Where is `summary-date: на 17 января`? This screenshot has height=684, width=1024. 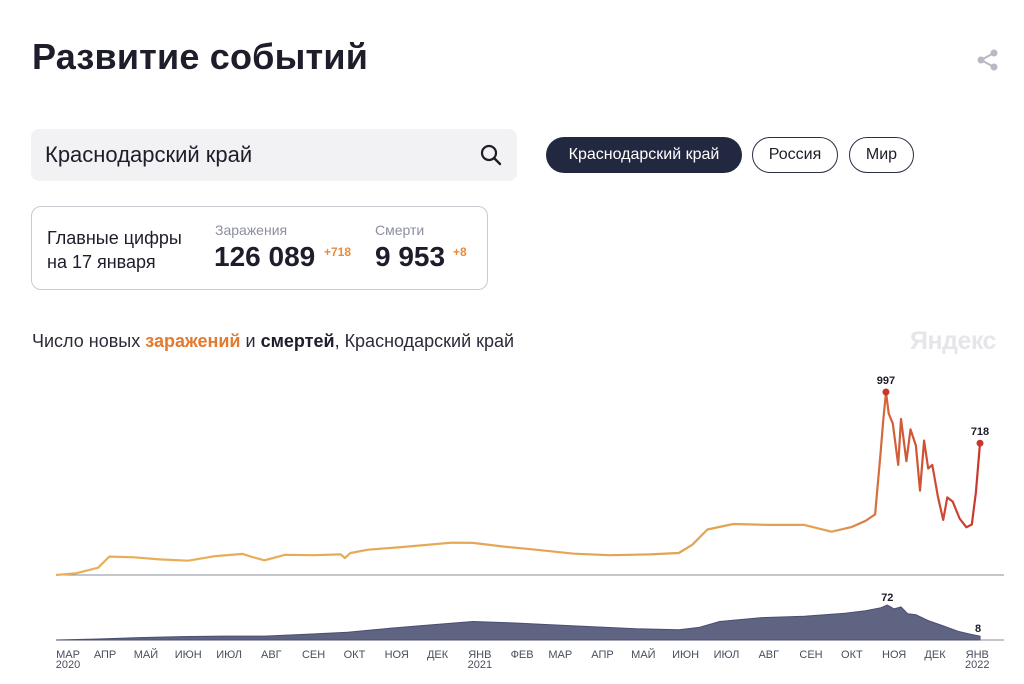 summary-date: на 17 января is located at coordinates (101, 262).